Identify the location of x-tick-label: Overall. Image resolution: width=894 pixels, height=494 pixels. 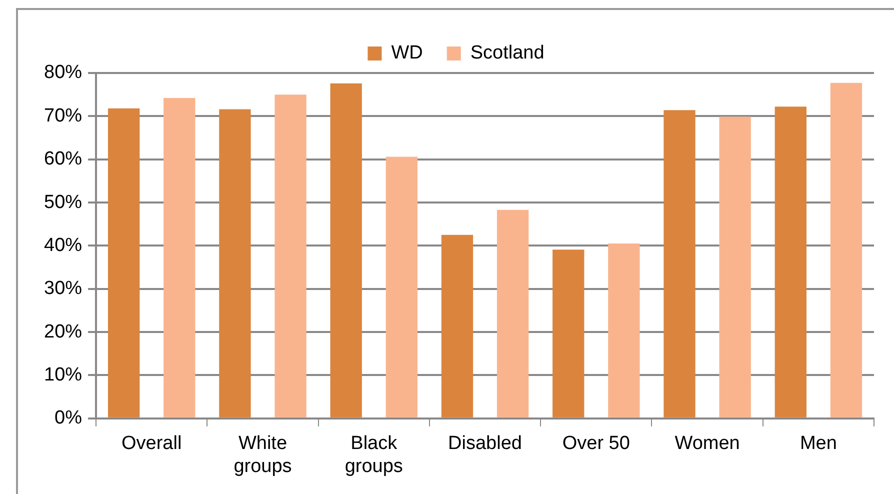
(152, 443).